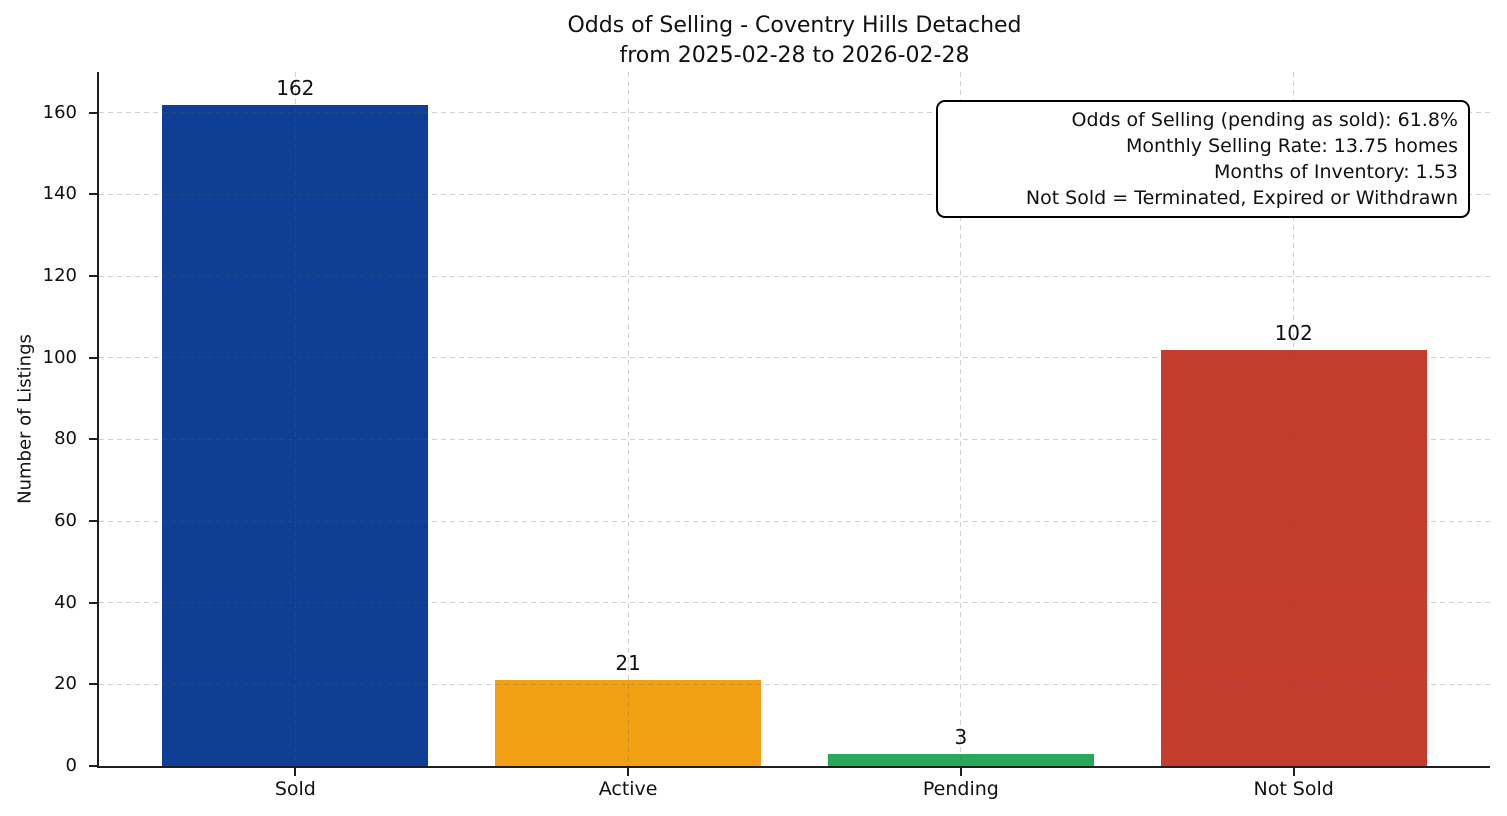  What do you see at coordinates (65, 439) in the screenshot?
I see `y-tick-label-80: 80` at bounding box center [65, 439].